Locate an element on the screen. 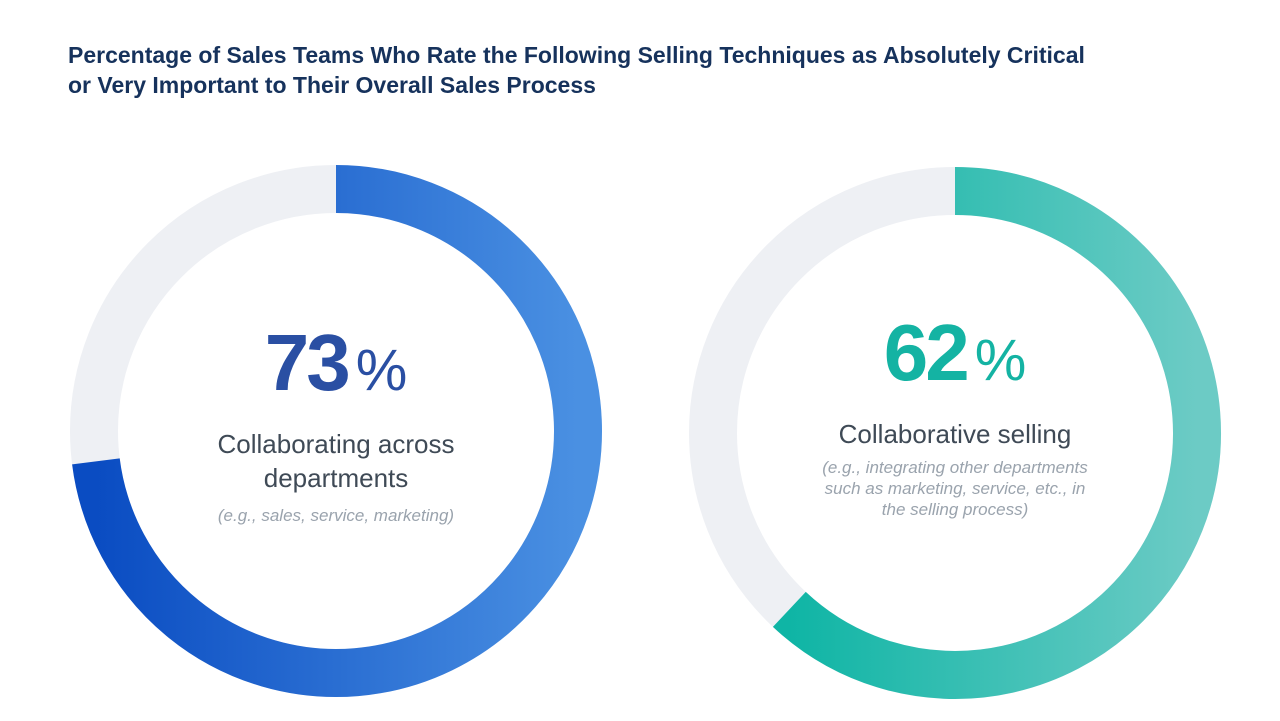 This screenshot has width=1280, height=721. donut-1-label: Collaborating across departments is located at coordinates (336, 461).